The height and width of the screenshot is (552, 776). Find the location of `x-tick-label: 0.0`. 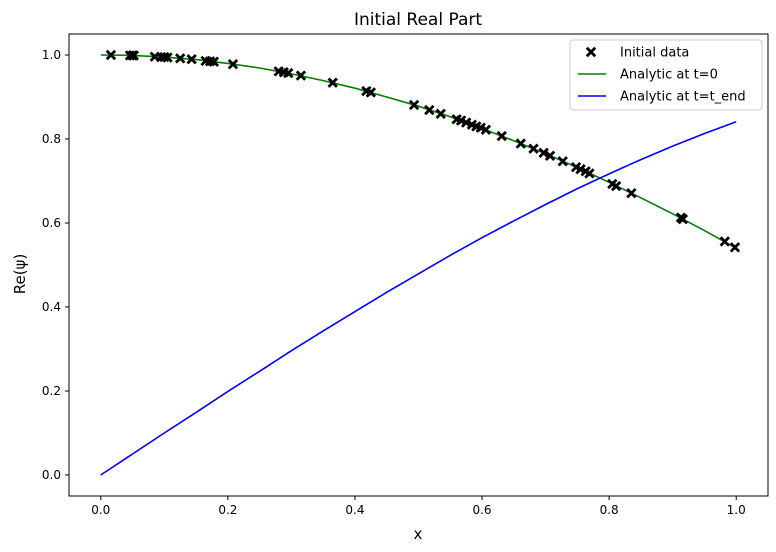

x-tick-label: 0.0 is located at coordinates (100, 510).